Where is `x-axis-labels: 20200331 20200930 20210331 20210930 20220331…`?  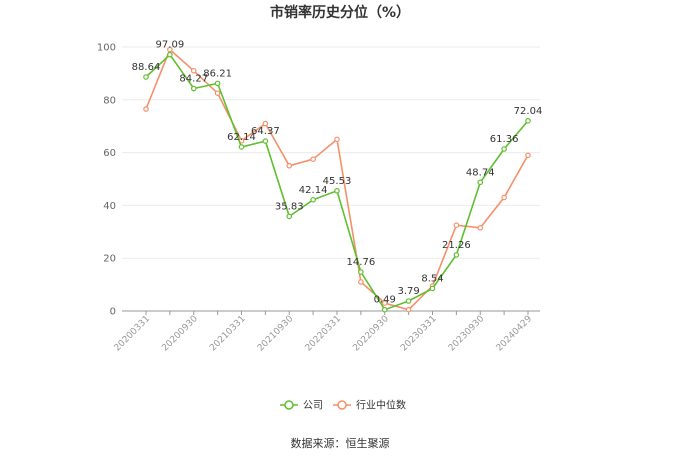 x-axis-labels: 20200331 20200930 20210331 20210930 20220331… is located at coordinates (324, 334).